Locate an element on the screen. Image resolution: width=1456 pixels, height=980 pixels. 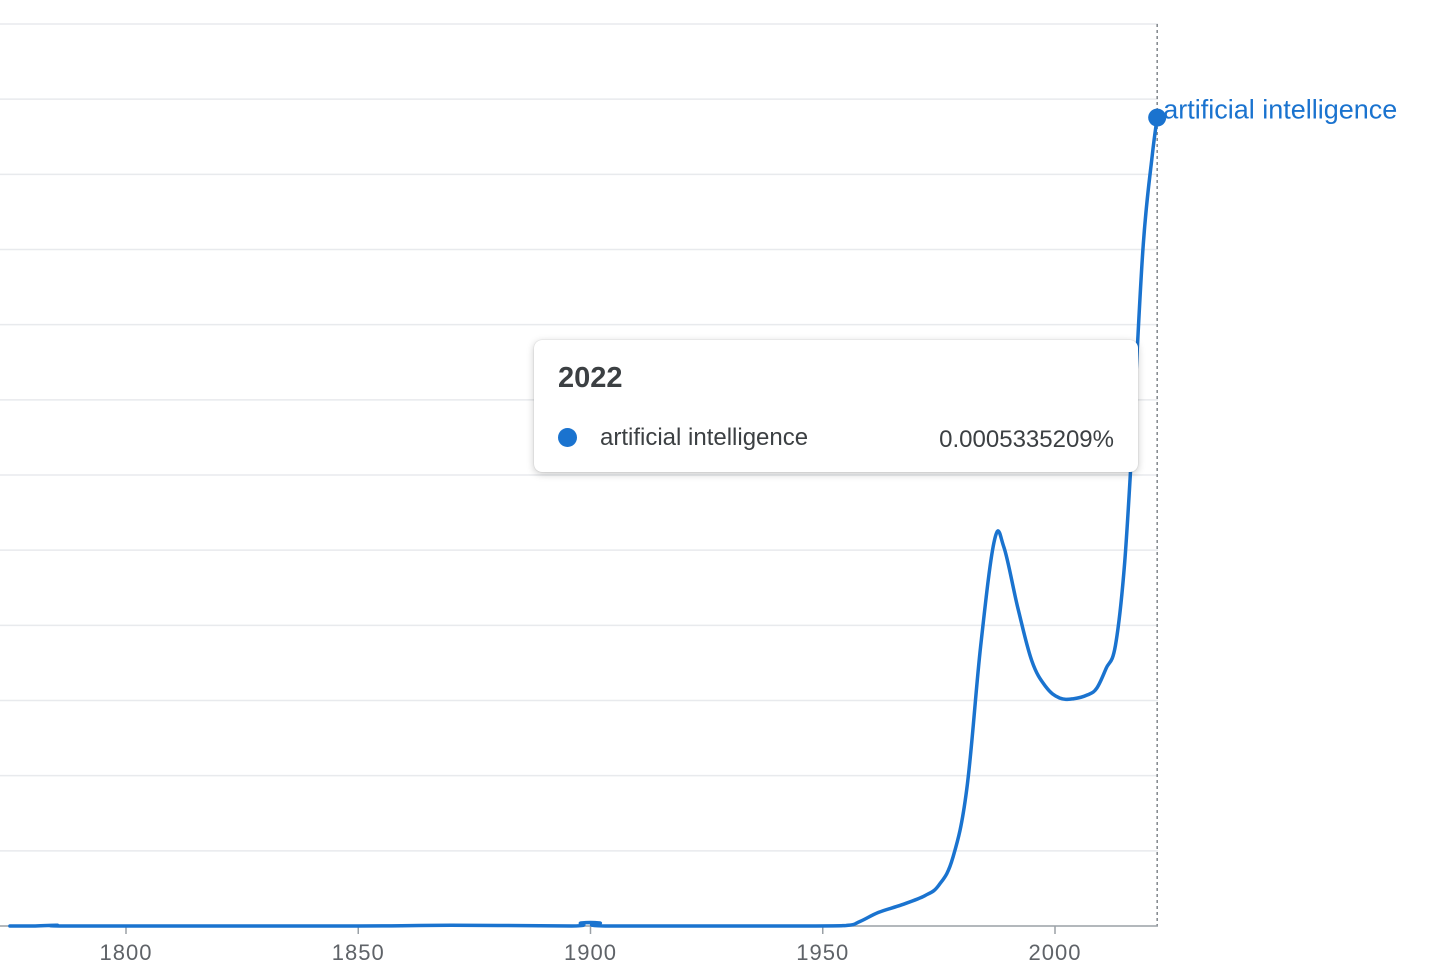
x-tick-label: 2000 is located at coordinates (1055, 952).